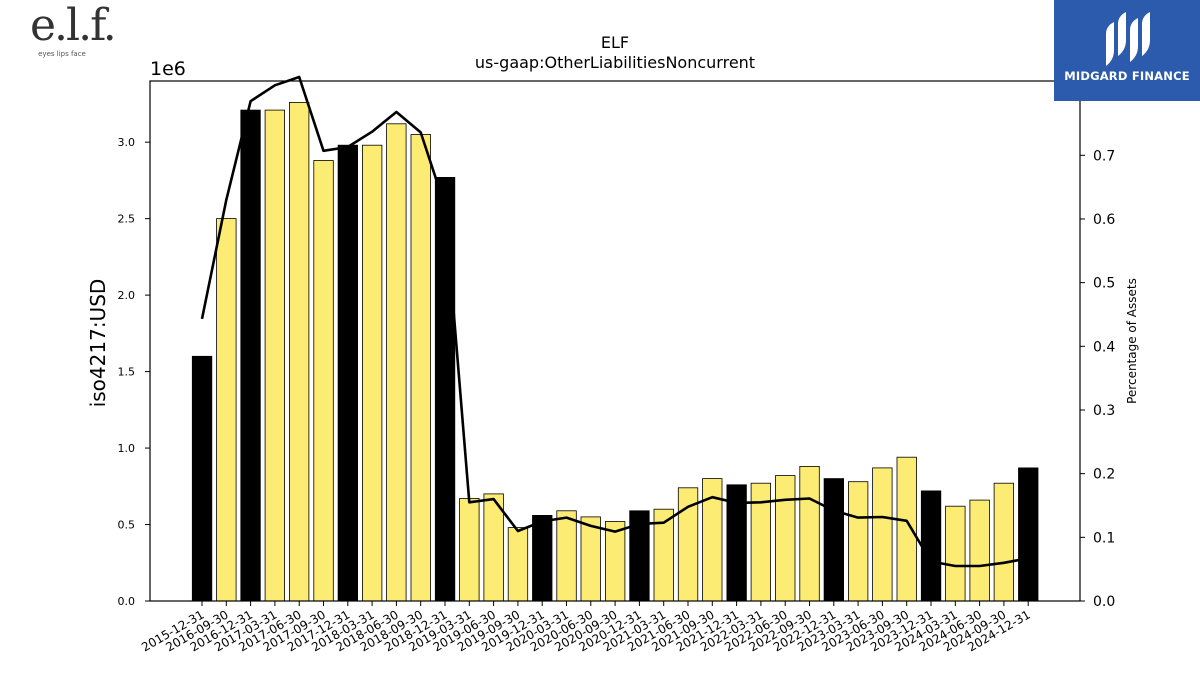 Image resolution: width=1200 pixels, height=675 pixels. I want to click on y-offset-label: 1e6, so click(168, 69).